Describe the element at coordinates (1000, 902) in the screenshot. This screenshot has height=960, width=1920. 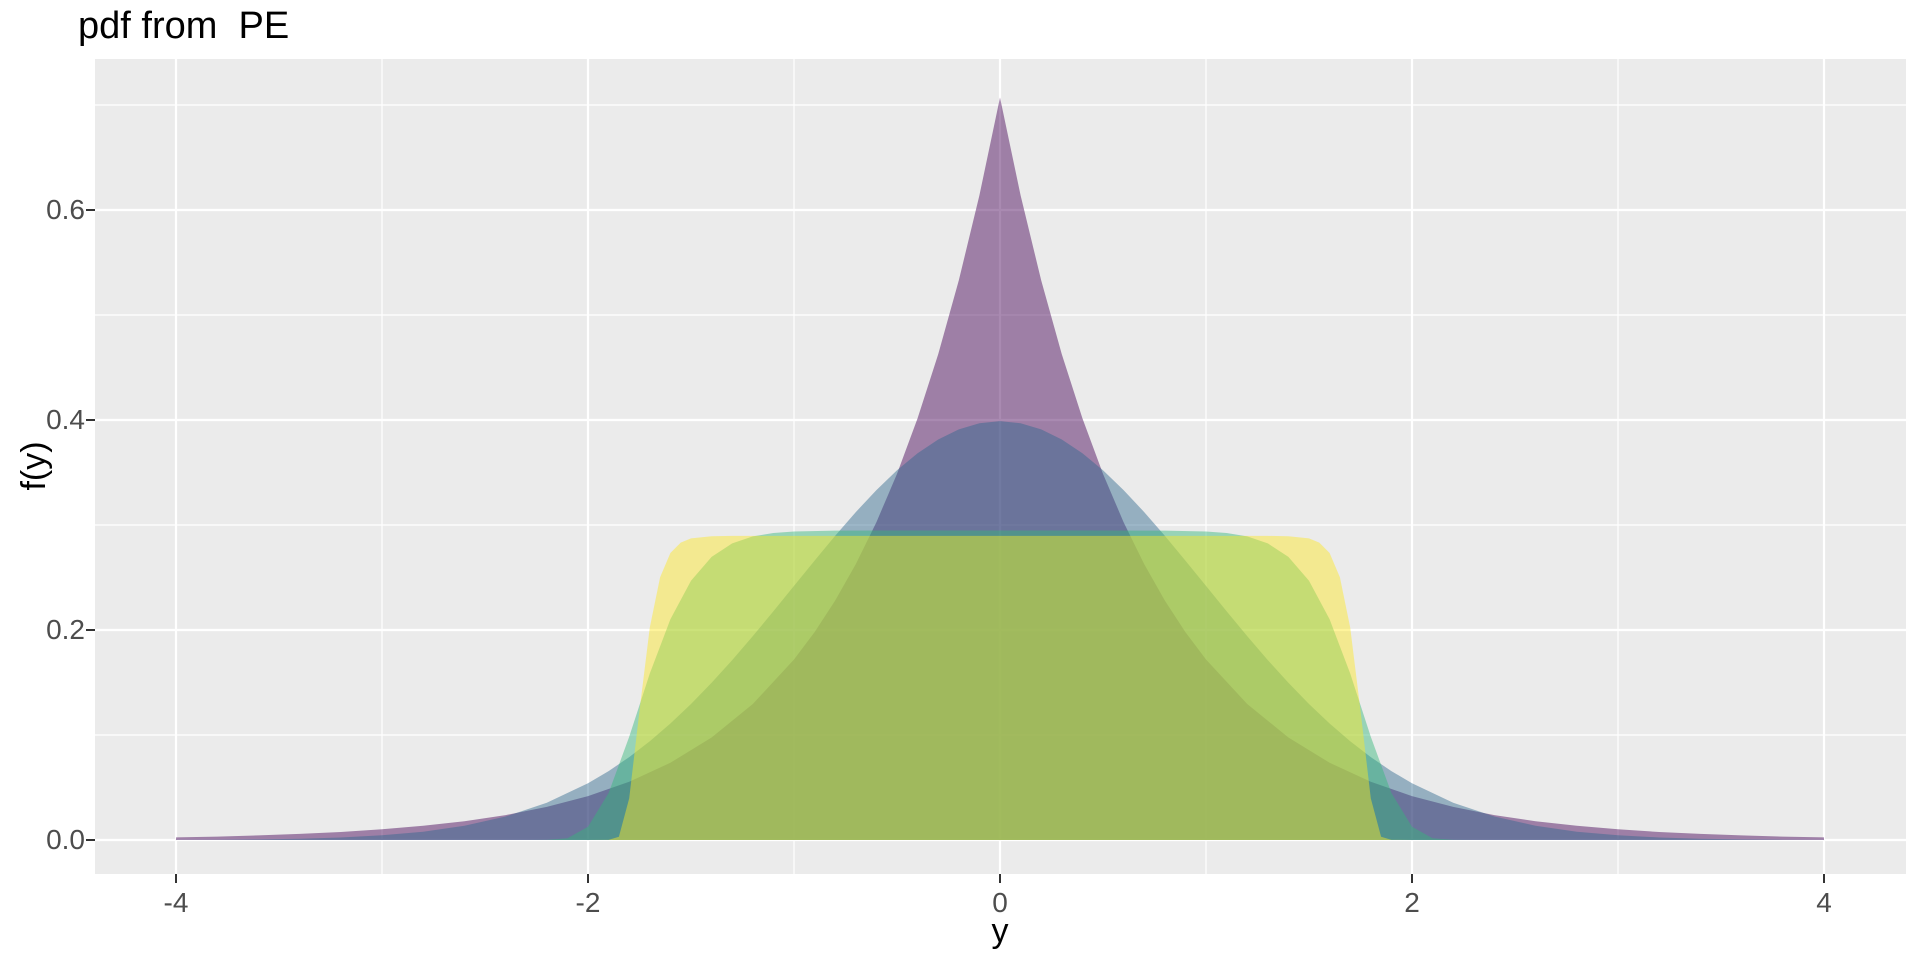
I see `x-tick-label-0: 0` at that location.